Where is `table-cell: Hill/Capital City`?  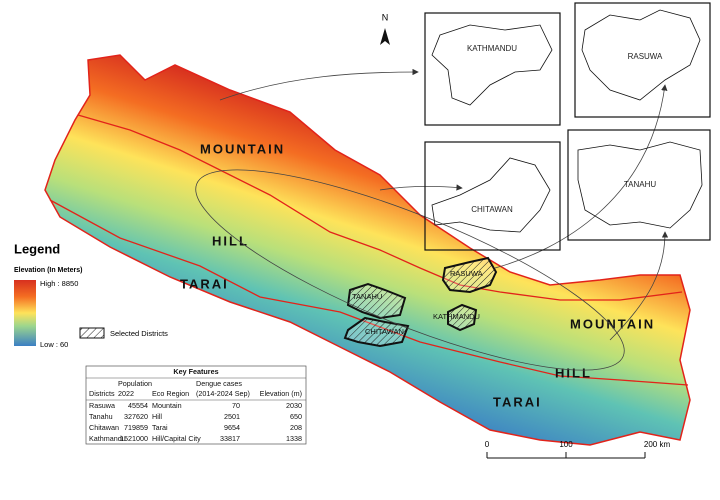
table-cell: Hill/Capital City is located at coordinates (176, 438).